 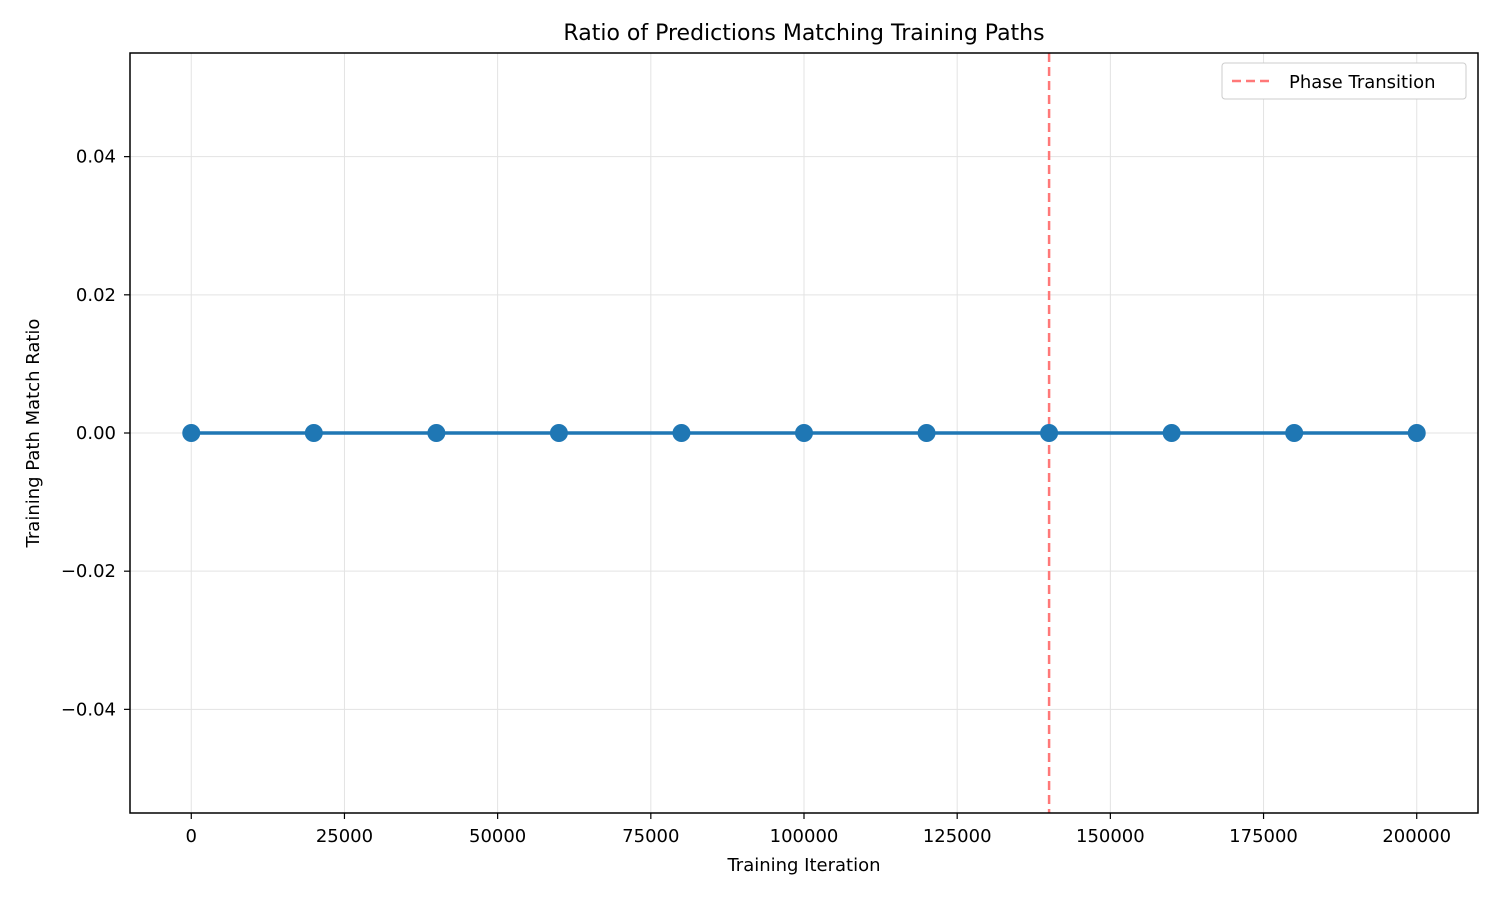 I want to click on legend: Phase Transition, so click(x=1344, y=81).